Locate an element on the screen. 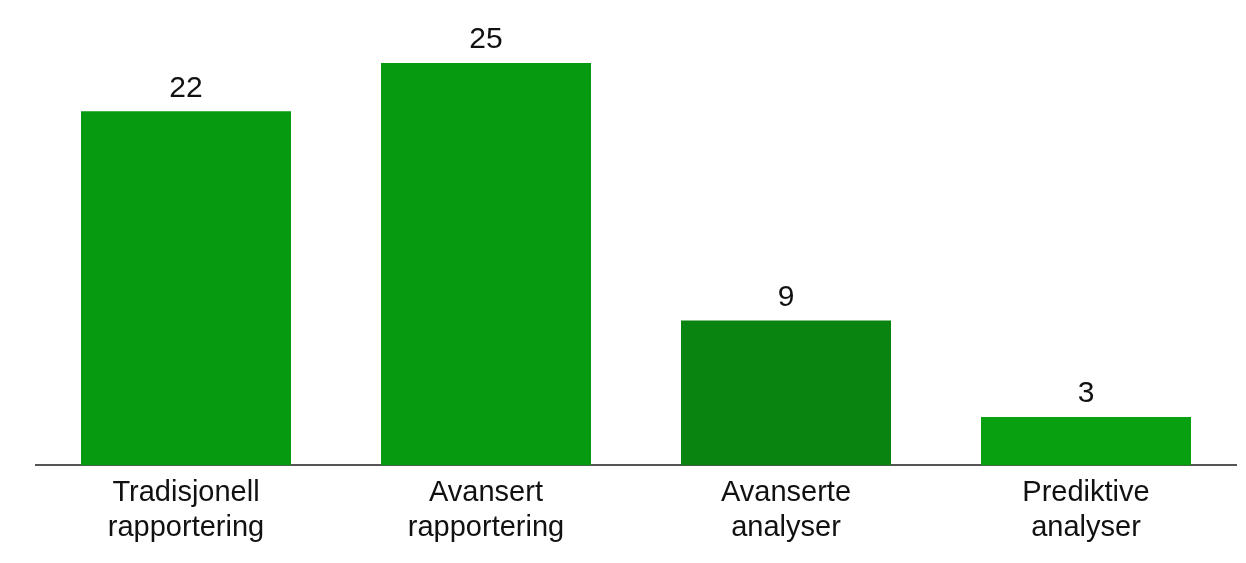  x-tick-label: Prediktive analyser is located at coordinates (1086, 508).